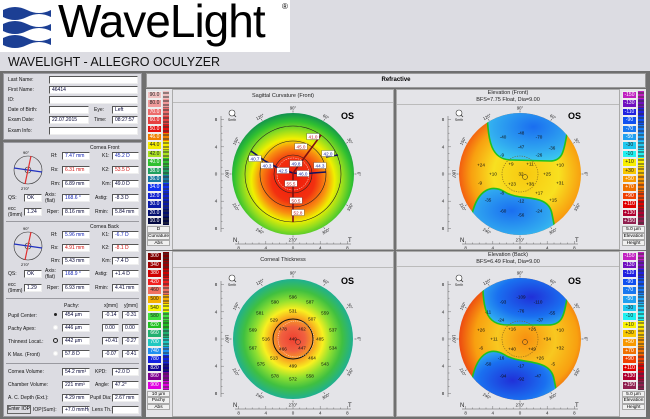 This screenshot has width=650, height=419. I want to click on scale-swatch: 420, so click(154, 282).